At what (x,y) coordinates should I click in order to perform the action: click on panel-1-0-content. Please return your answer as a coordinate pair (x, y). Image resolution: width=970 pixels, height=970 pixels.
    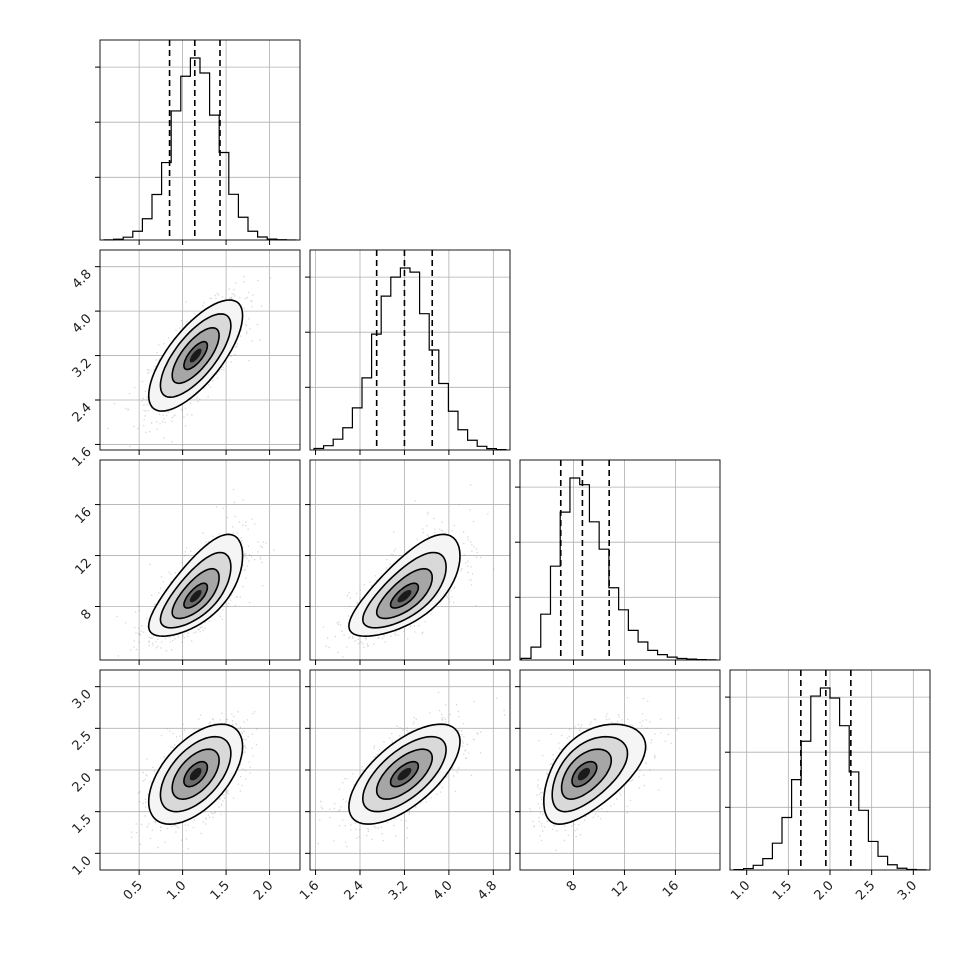
    Looking at the image, I should click on (189, 363).